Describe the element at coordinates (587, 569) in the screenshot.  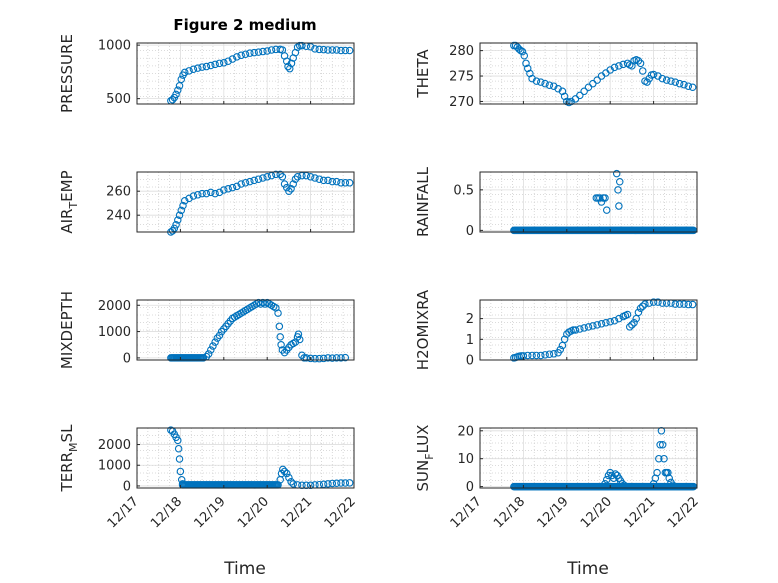
I see `x-axis-label-right: Time` at that location.